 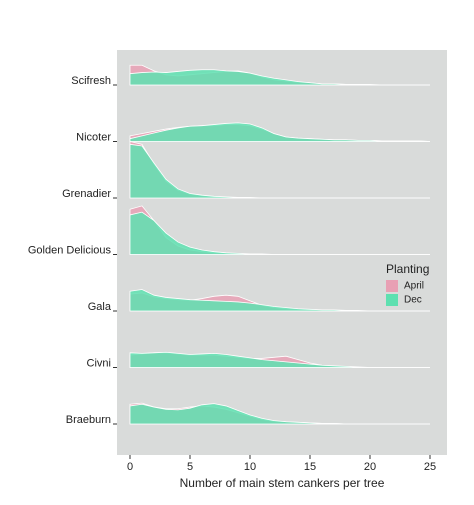 What do you see at coordinates (414, 286) in the screenshot?
I see `legend-label: April` at bounding box center [414, 286].